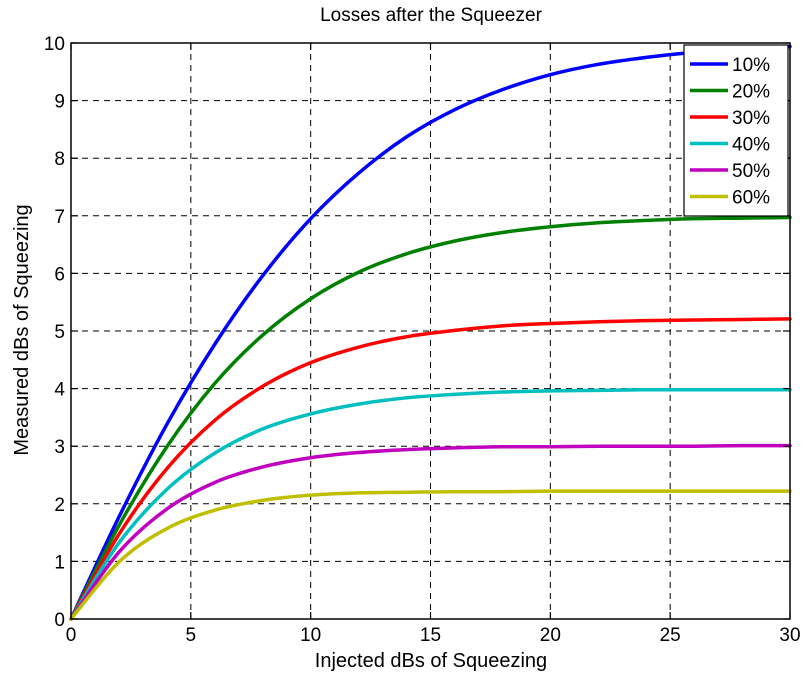  I want to click on y-tick-label: 8, so click(59, 159).